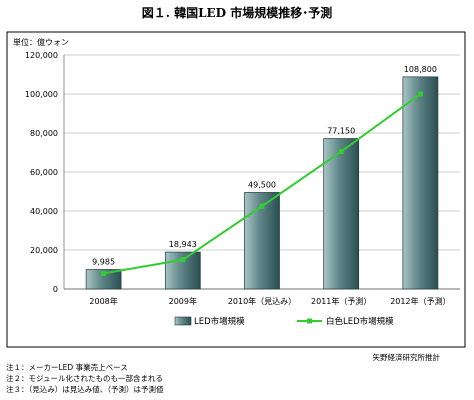 This screenshot has height=400, width=474. I want to click on y-tick-label: 60,000, so click(44, 172).